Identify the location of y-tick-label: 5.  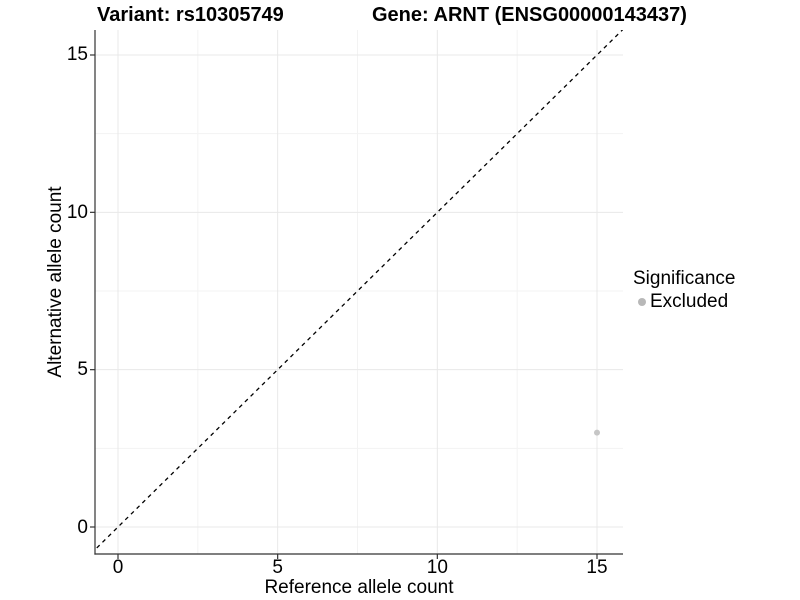
(82, 370).